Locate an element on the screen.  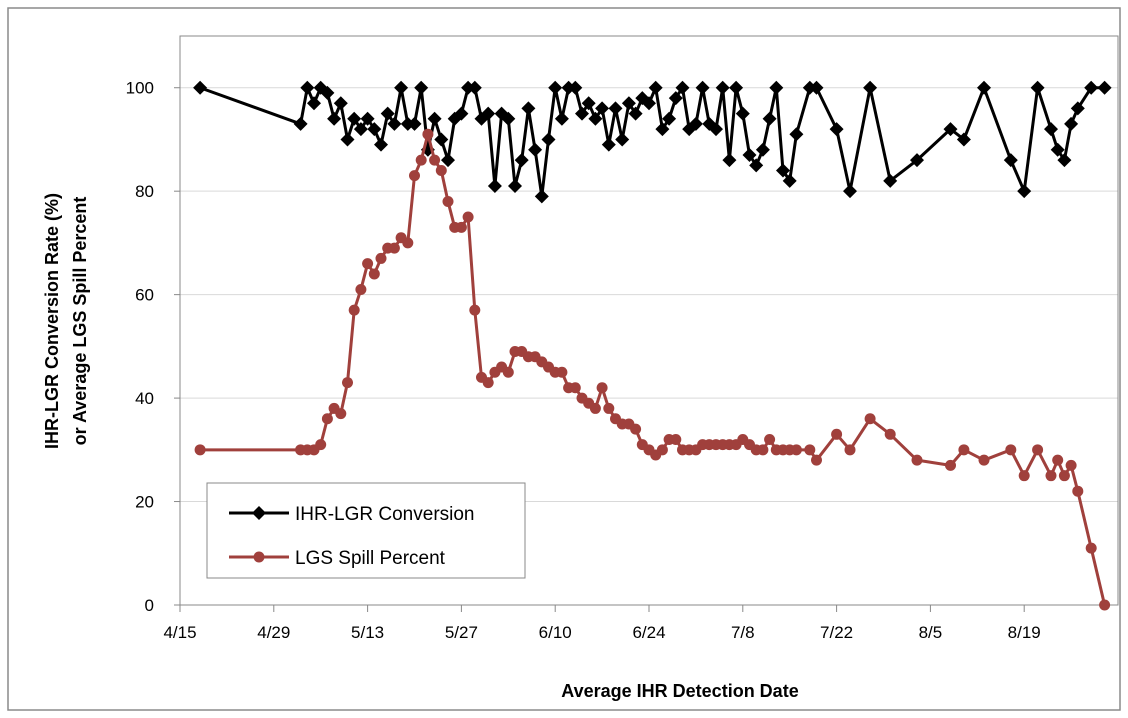
y-tick-label: 40 is located at coordinates (144, 398).